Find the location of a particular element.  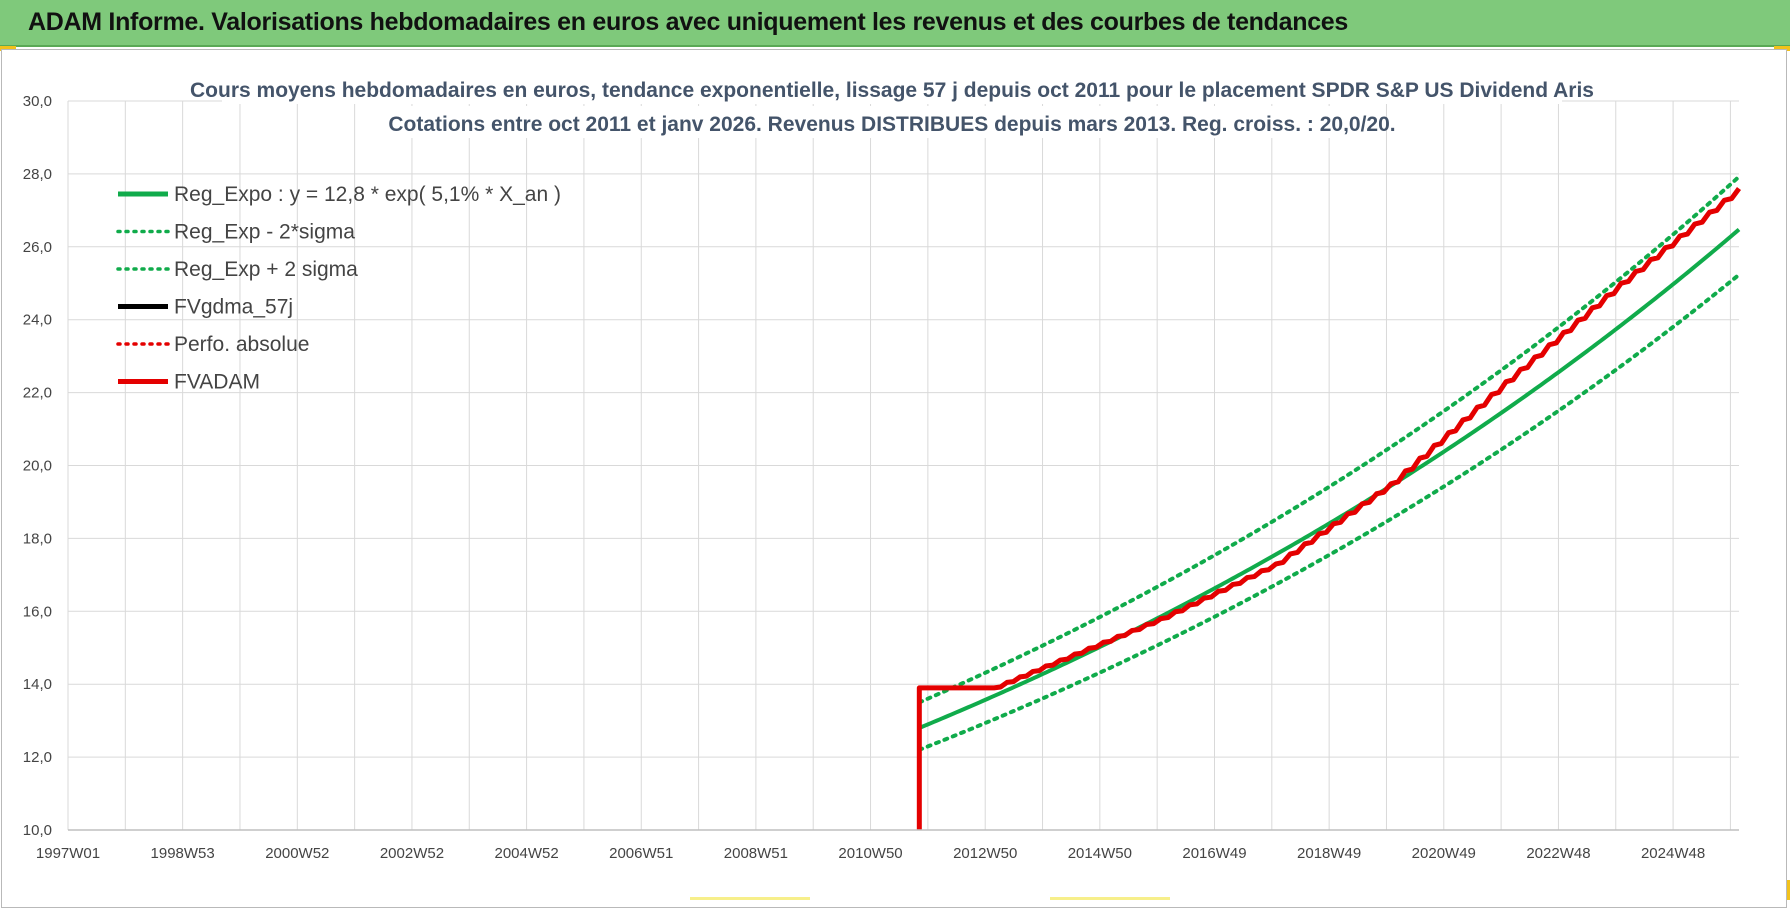

x-tick-label: 2004W52 is located at coordinates (526, 853).